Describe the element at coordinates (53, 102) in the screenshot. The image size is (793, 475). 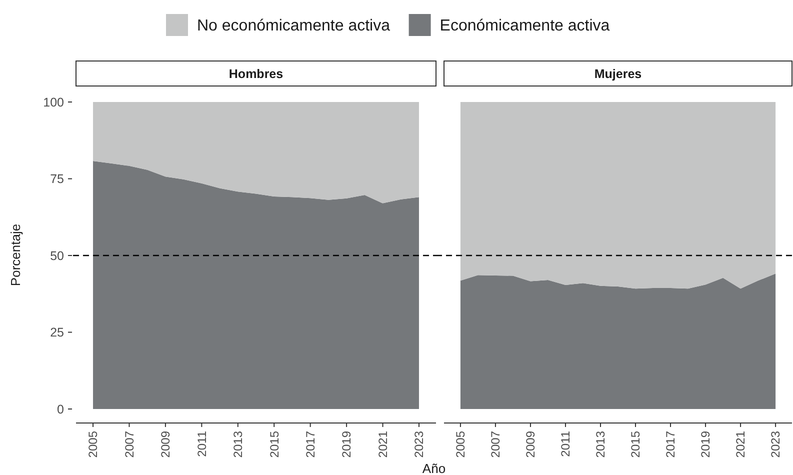
I see `y-tick-label: 100` at that location.